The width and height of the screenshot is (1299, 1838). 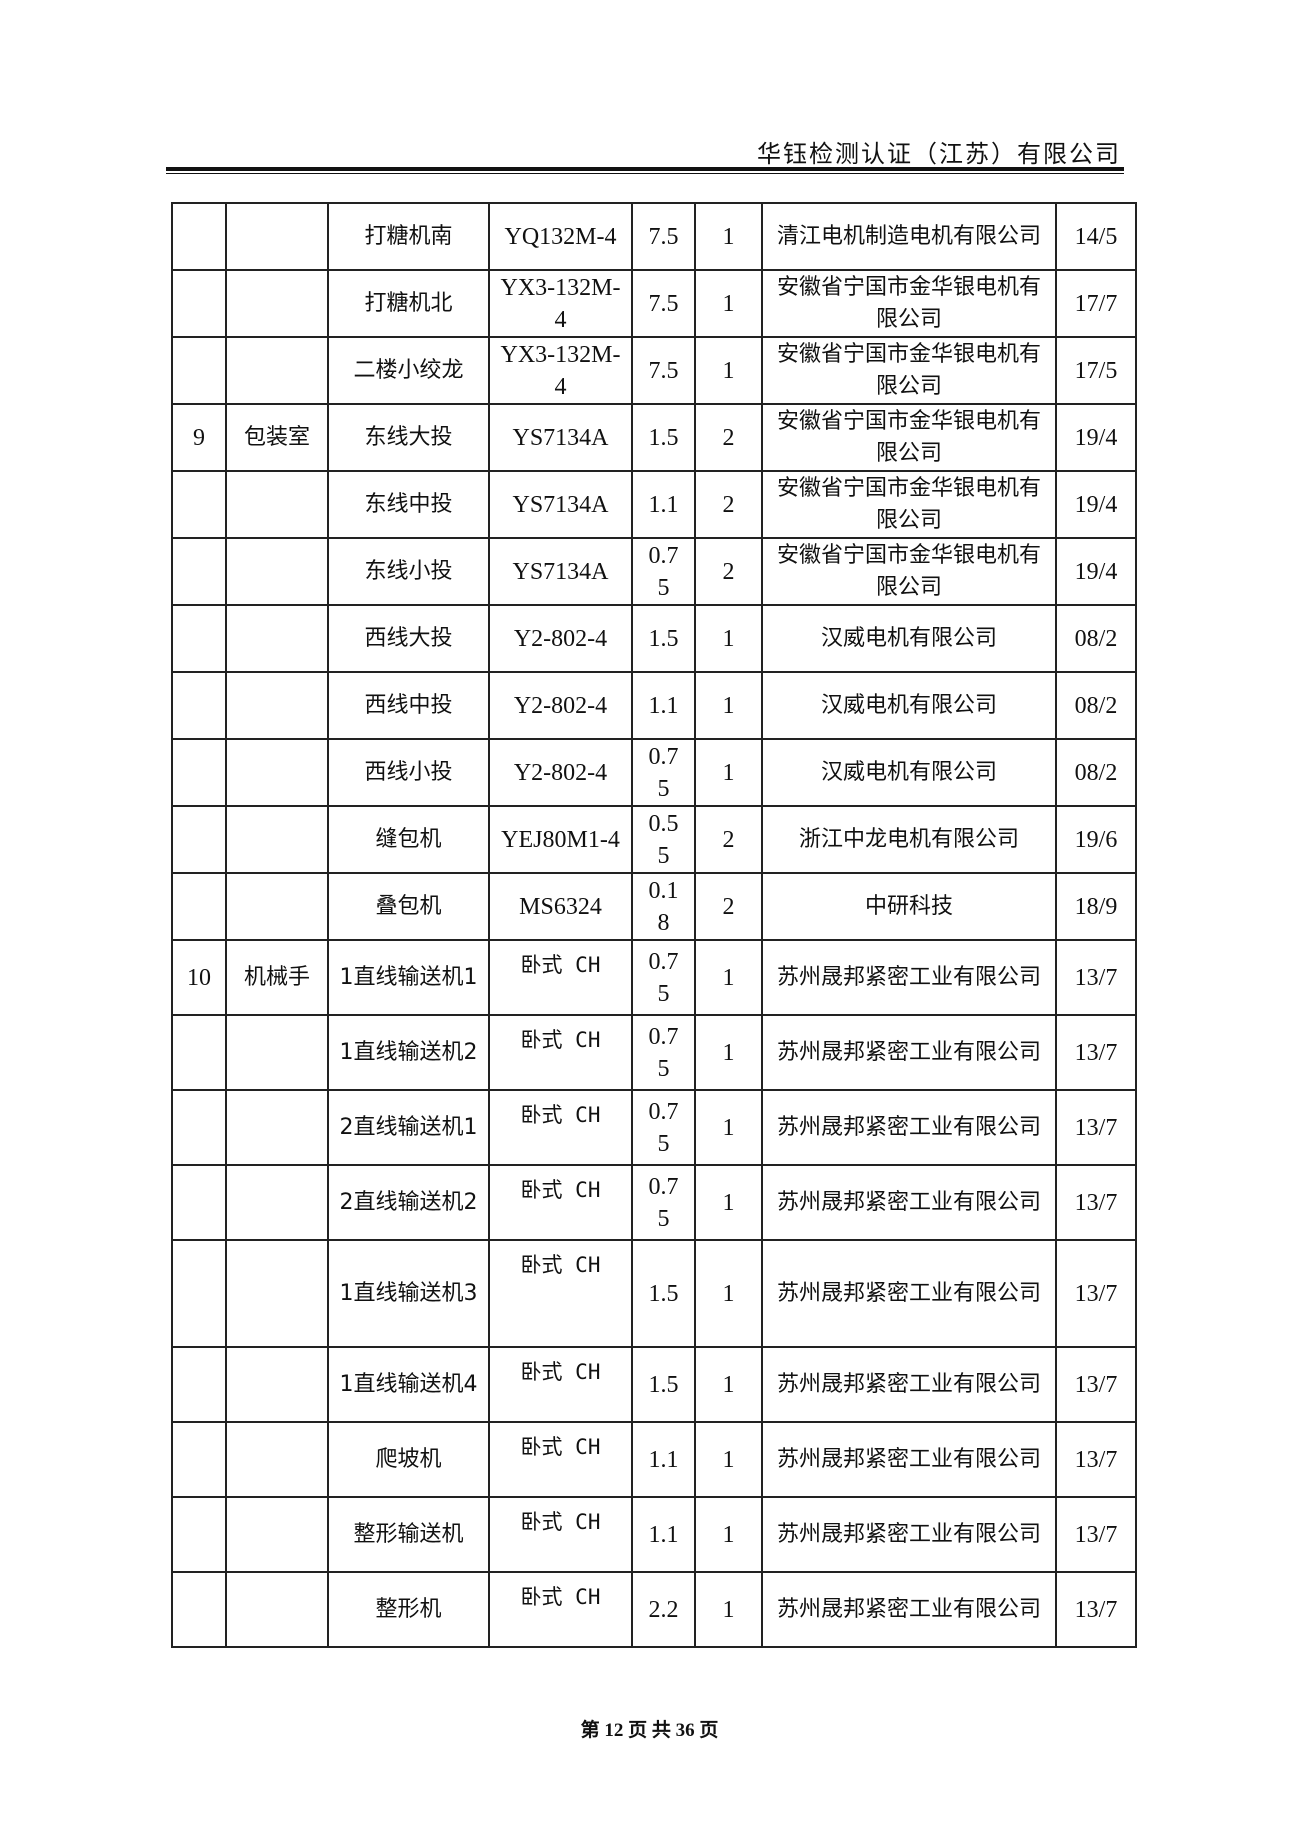 I want to click on cell-equipment-name: 西线小投, so click(x=408, y=772).